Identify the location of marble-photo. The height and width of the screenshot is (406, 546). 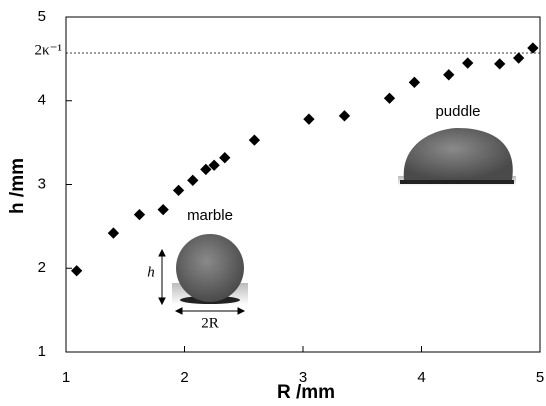
(210, 269).